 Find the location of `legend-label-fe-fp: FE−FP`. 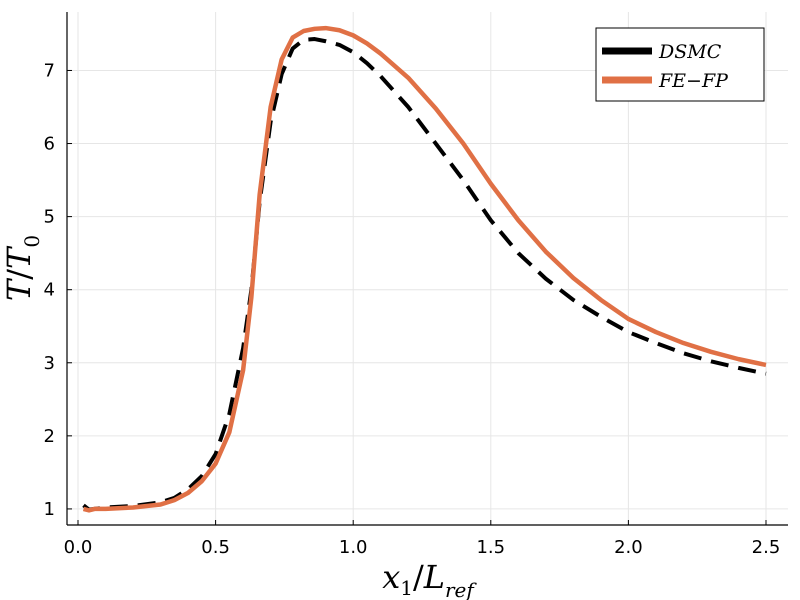

legend-label-fe-fp: FE−FP is located at coordinates (693, 81).